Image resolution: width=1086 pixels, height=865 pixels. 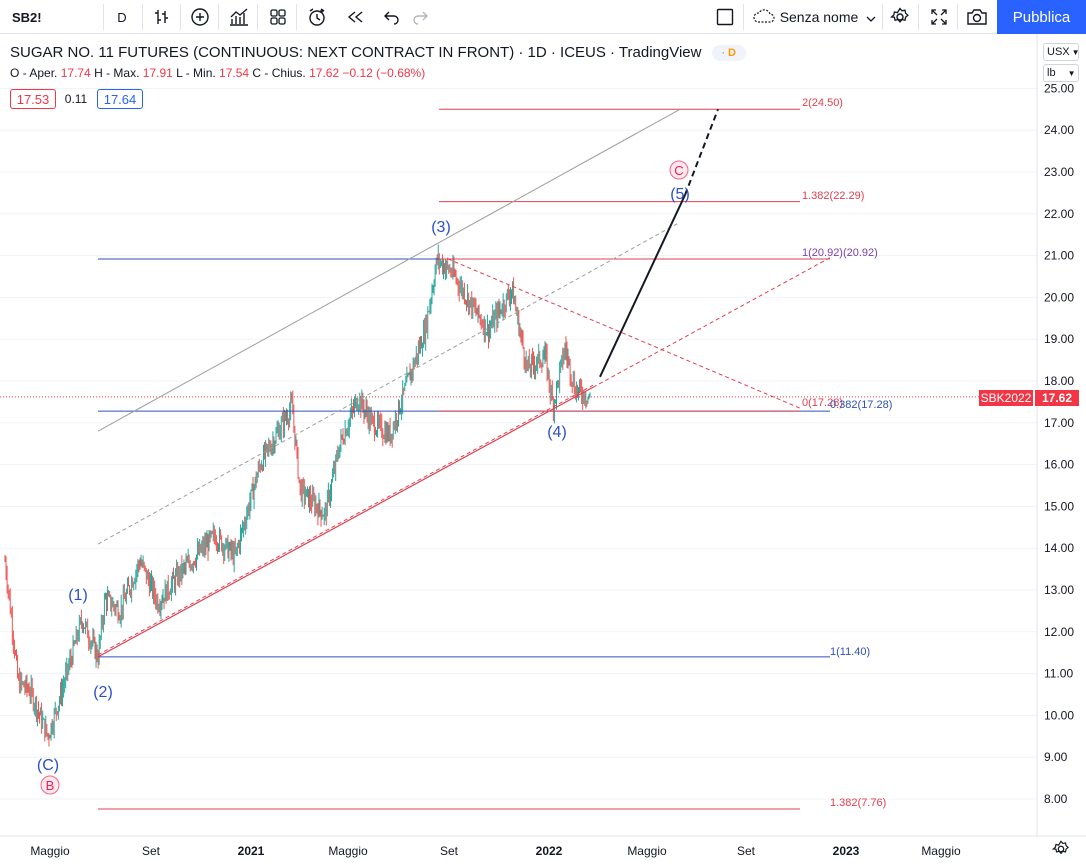 What do you see at coordinates (819, 17) in the screenshot?
I see `layout-name-label: Senza nome` at bounding box center [819, 17].